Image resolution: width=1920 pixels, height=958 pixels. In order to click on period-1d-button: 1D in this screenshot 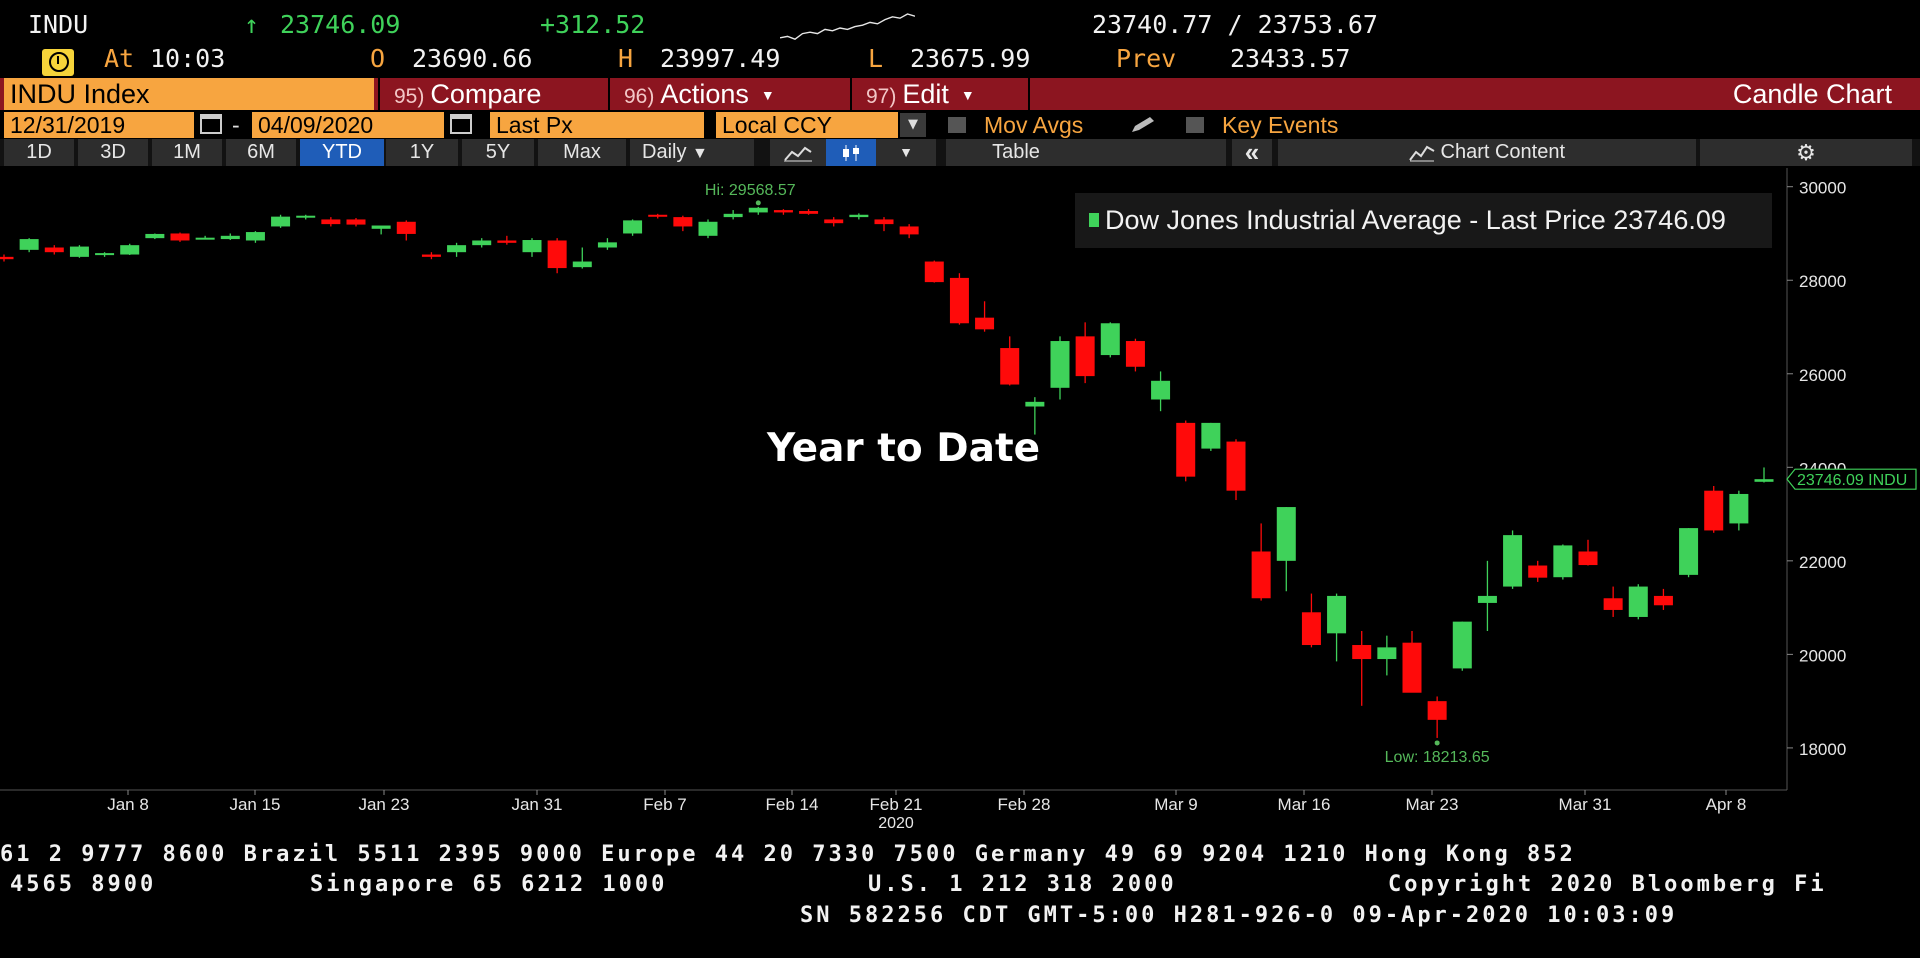, I will do `click(39, 152)`.